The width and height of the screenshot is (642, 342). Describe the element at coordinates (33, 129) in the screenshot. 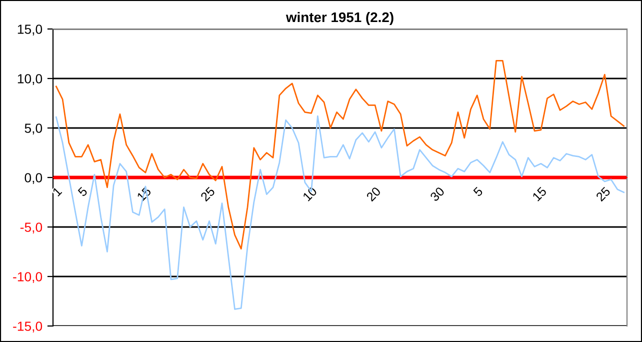

I see `y-tick-label: 5,0` at that location.